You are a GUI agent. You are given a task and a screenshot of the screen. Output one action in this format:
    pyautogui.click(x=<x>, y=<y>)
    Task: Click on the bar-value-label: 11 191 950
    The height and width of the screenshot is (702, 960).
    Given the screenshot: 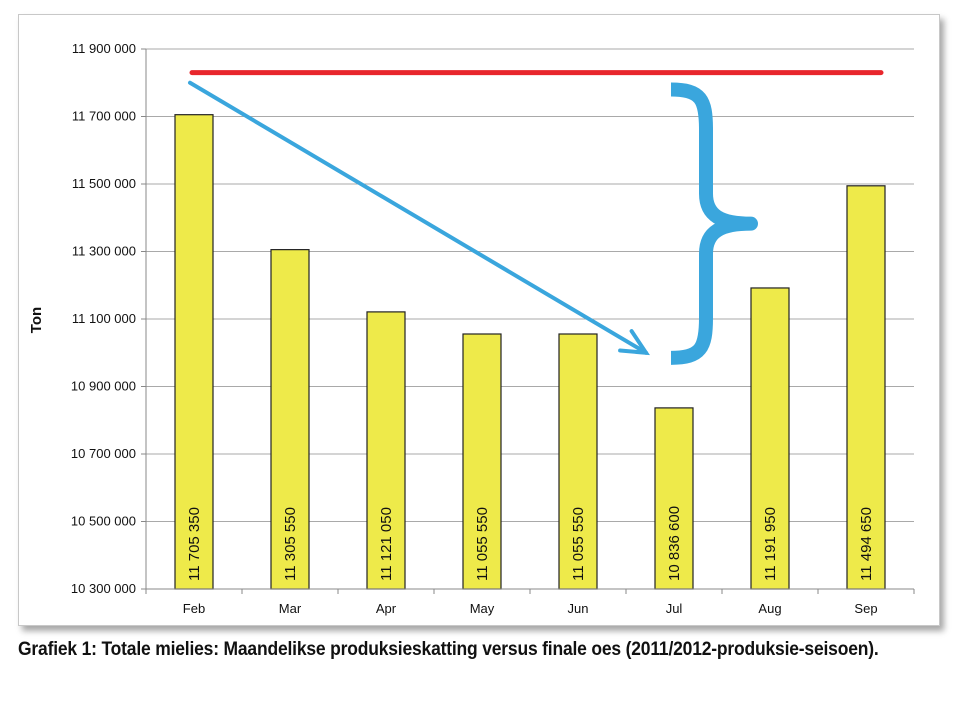 What is the action you would take?
    pyautogui.click(x=770, y=544)
    